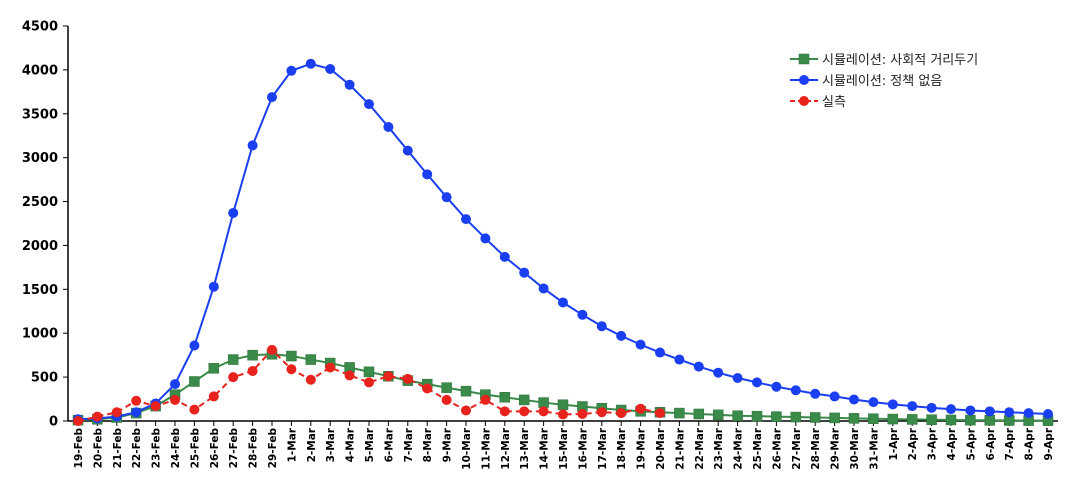  I want to click on y-tick-label: 4500, so click(40, 27).